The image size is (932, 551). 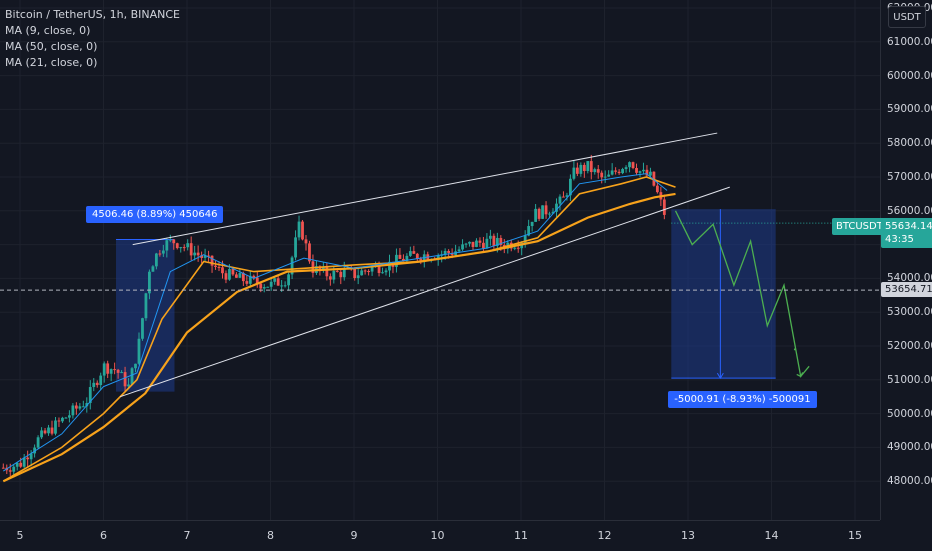 What do you see at coordinates (187, 535) in the screenshot?
I see `time-tick: 7` at bounding box center [187, 535].